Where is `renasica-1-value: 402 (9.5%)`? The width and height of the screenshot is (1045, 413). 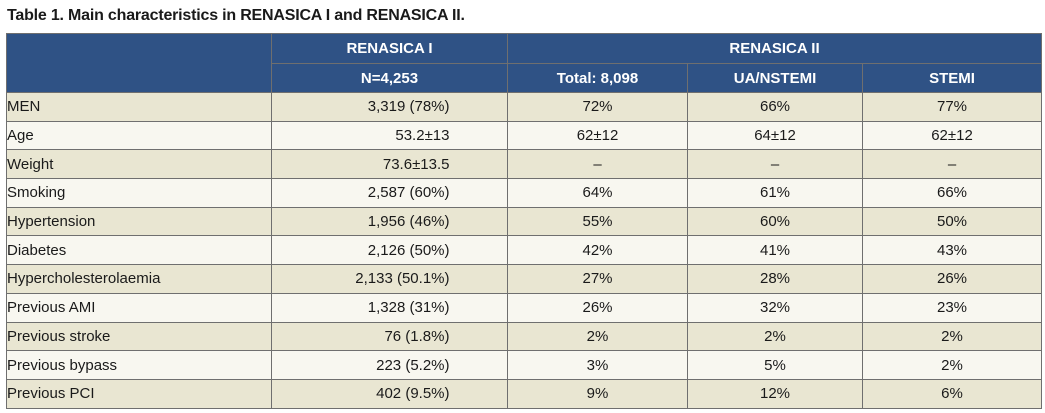 renasica-1-value: 402 (9.5%) is located at coordinates (413, 394).